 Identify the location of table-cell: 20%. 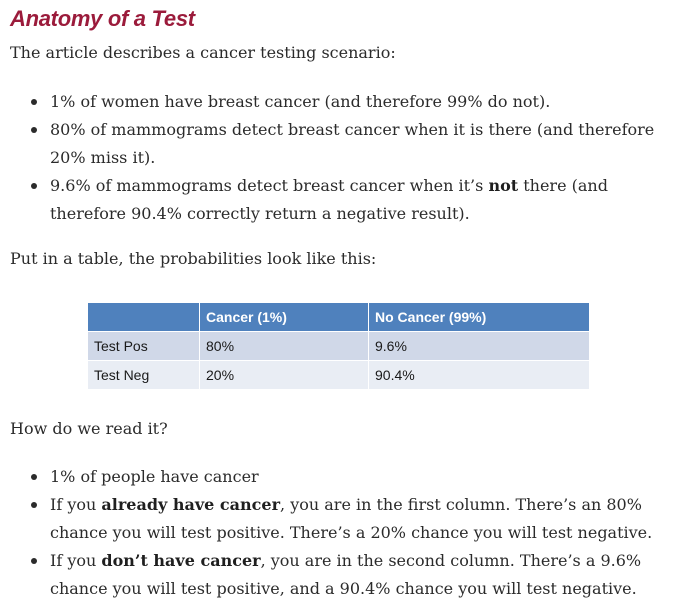
(284, 375).